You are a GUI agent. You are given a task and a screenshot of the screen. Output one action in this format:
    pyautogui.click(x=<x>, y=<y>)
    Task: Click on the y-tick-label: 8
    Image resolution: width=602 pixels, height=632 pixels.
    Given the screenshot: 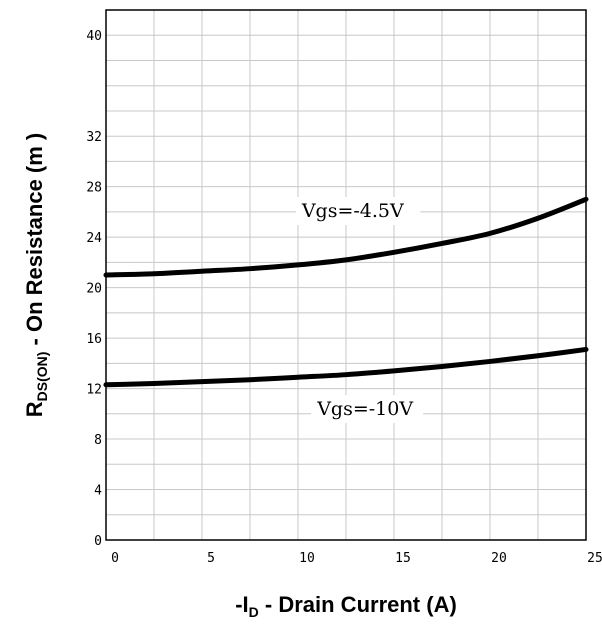 What is the action you would take?
    pyautogui.click(x=98, y=440)
    